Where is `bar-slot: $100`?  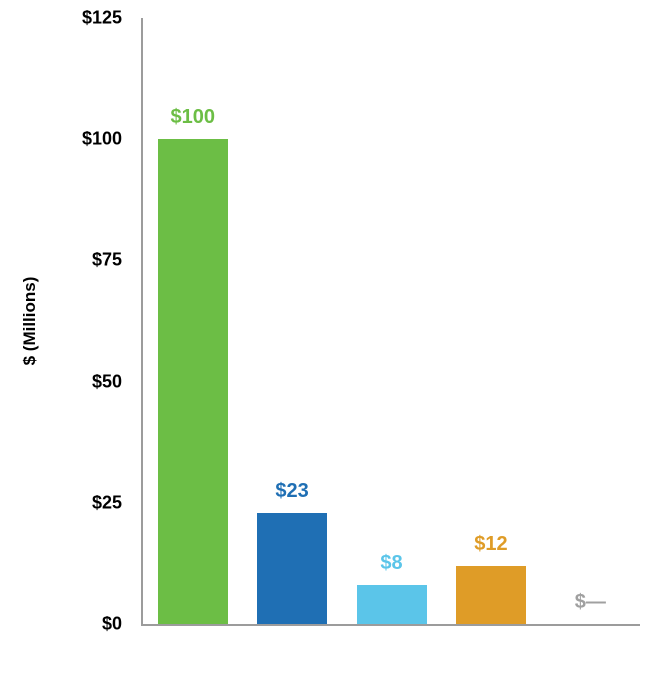 bar-slot: $100 is located at coordinates (192, 321).